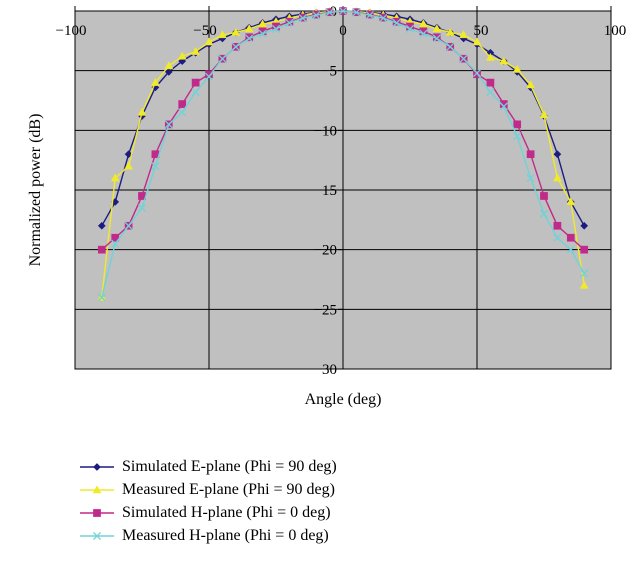 The image size is (632, 561). I want to click on y-tick-label: −30, so click(325, 370).